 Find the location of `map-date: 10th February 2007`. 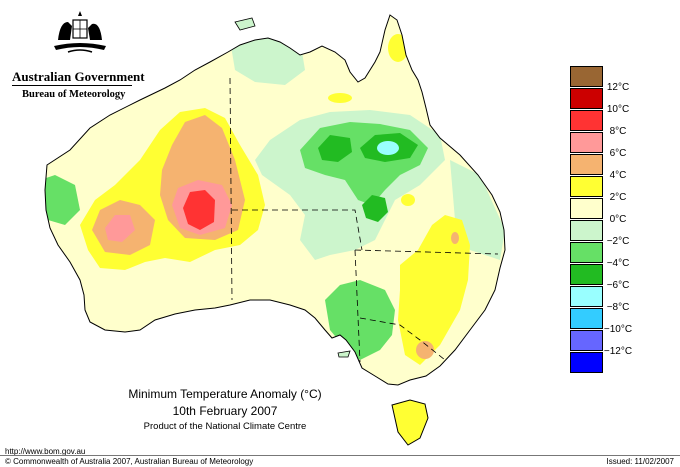

map-date: 10th February 2007 is located at coordinates (225, 411).